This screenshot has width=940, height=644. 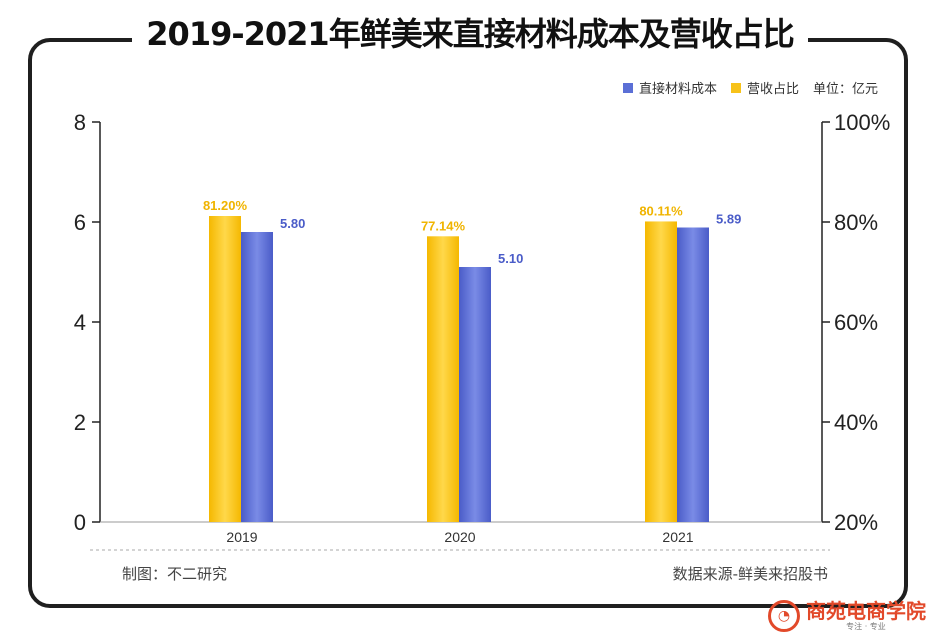 What do you see at coordinates (241, 537) in the screenshot?
I see `x-tick-label-2019: 2019` at bounding box center [241, 537].